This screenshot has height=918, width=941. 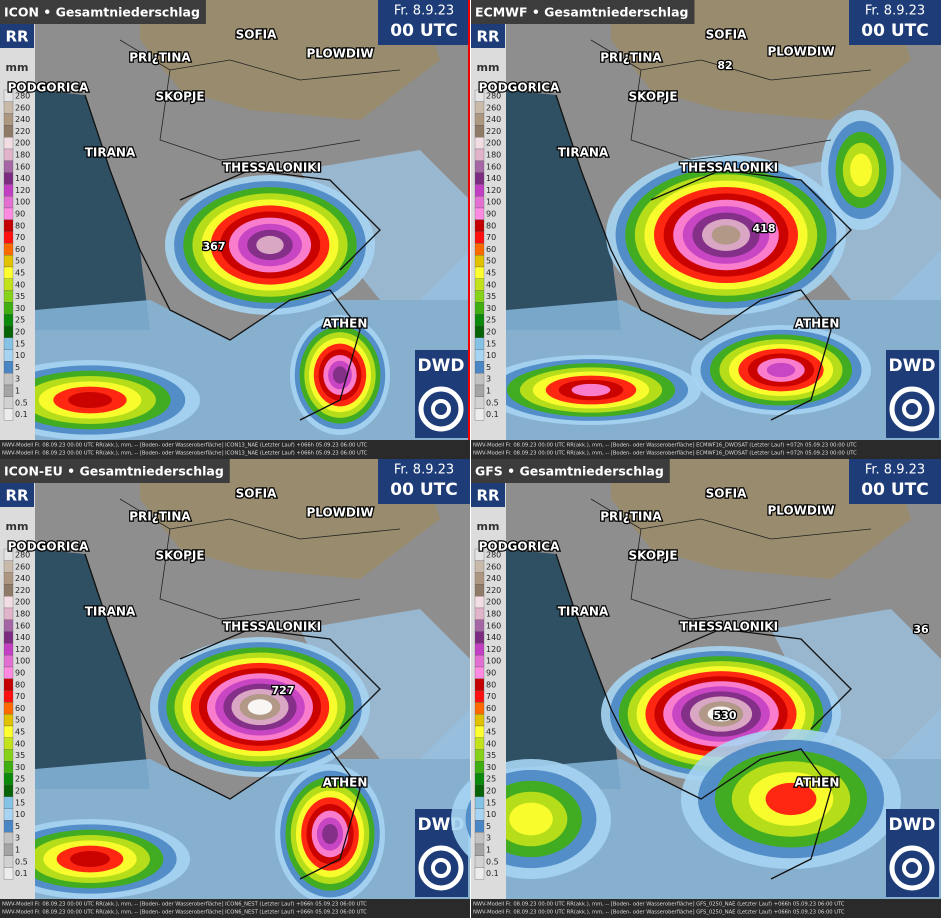 I want to click on city-label: THESSALONIKI, so click(x=729, y=168).